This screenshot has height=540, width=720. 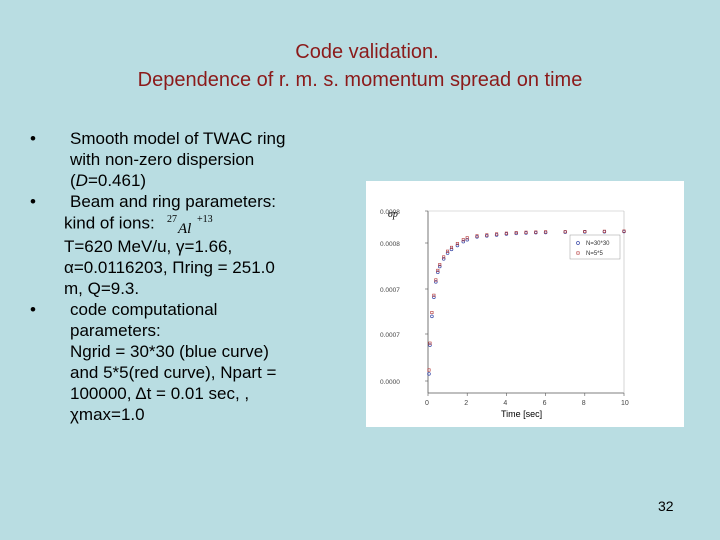 I want to click on bullet-2-line-5: m, Q=9.3., so click(x=102, y=288).